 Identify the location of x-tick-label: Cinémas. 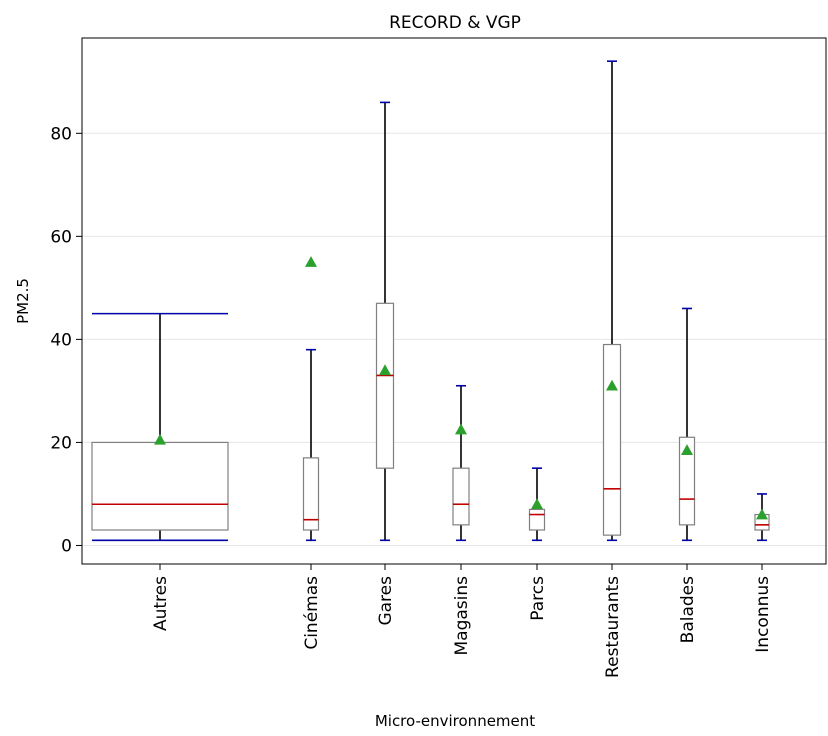
(312, 613).